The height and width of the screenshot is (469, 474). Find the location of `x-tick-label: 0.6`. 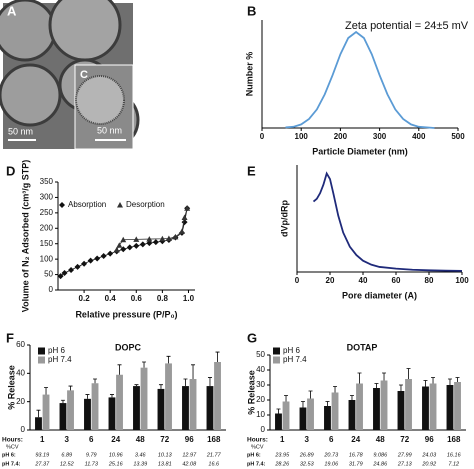

x-tick-label: 0.6 is located at coordinates (137, 298).